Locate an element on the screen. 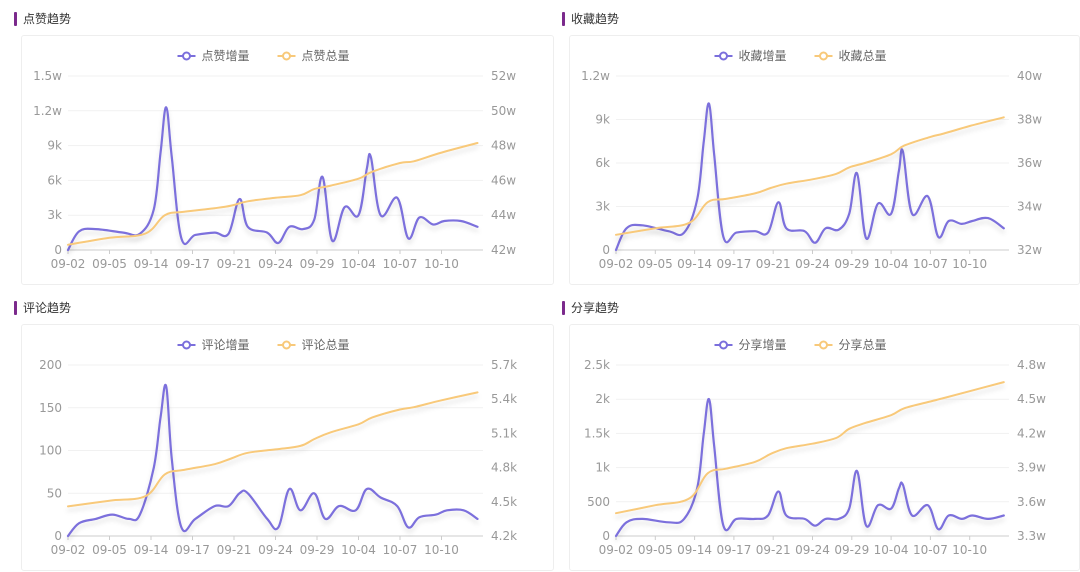 This screenshot has width=1080, height=572. legend-label: 分享增量 is located at coordinates (763, 344).